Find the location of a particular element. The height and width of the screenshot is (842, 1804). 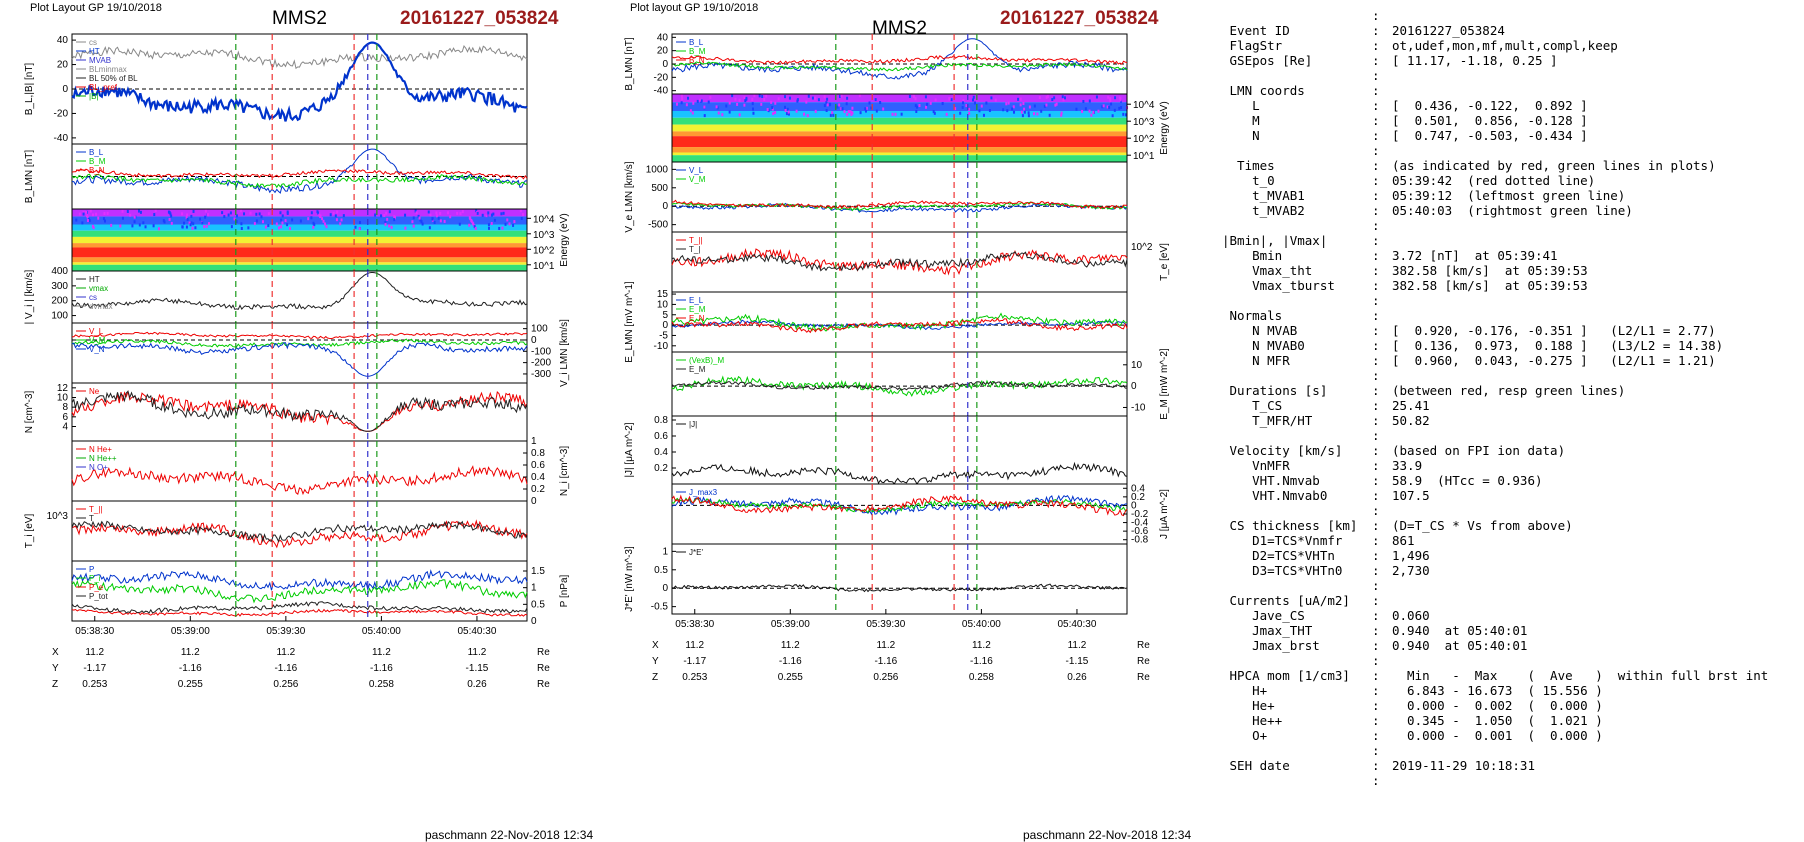

info-row: T_CS:25.41 is located at coordinates (1511, 405).